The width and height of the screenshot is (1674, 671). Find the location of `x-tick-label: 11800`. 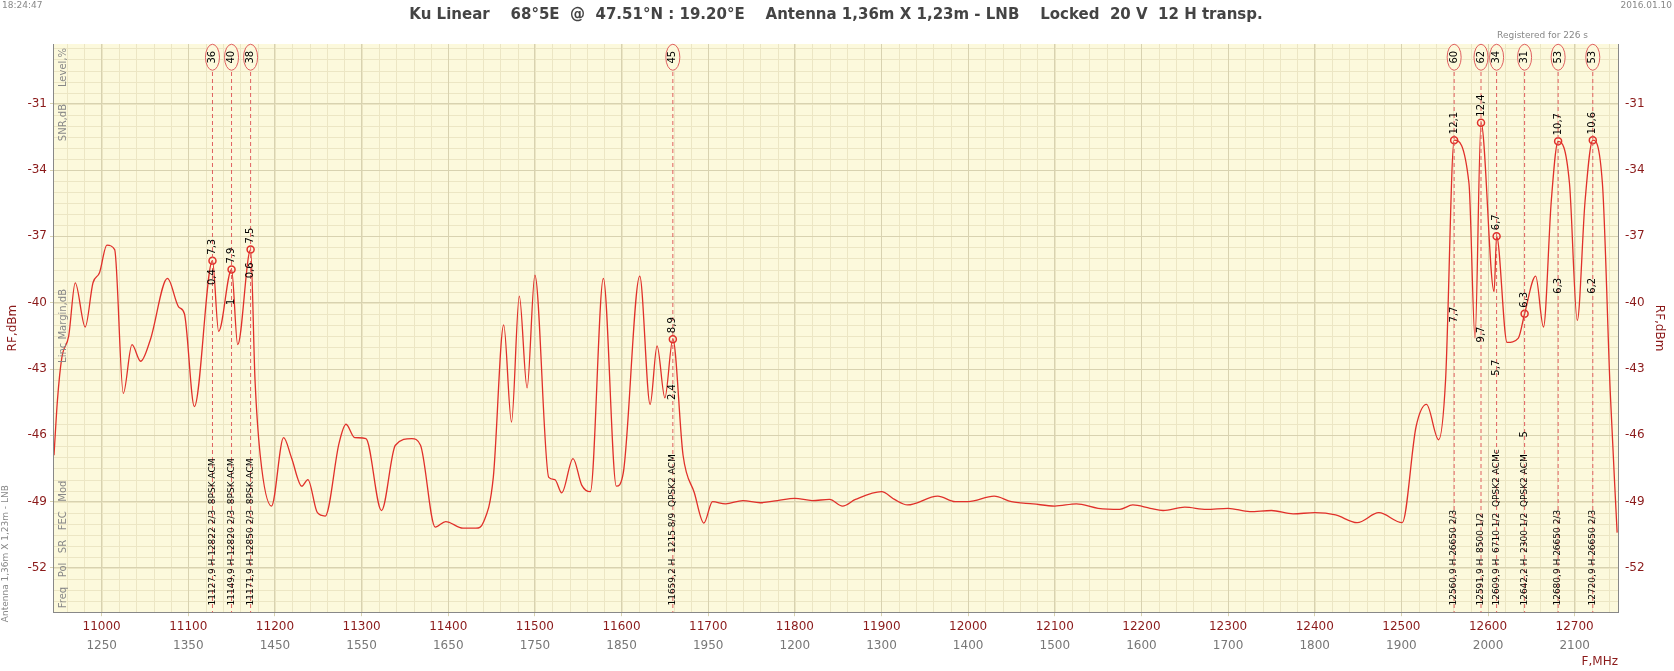

x-tick-label: 11800 is located at coordinates (794, 625).